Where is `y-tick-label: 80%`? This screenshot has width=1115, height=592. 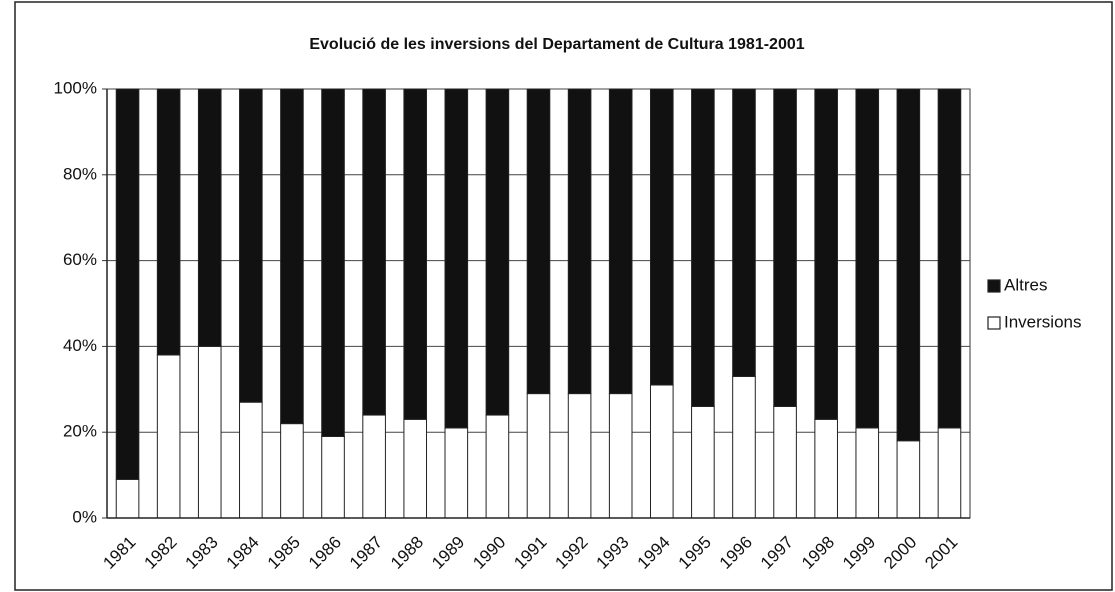
y-tick-label: 80% is located at coordinates (80, 173).